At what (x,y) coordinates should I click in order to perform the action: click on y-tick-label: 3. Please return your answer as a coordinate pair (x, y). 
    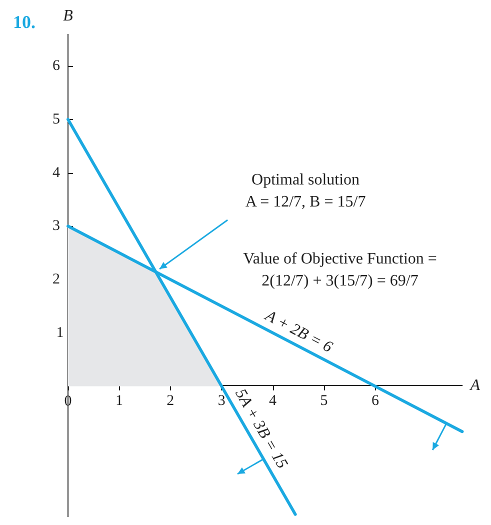
    Looking at the image, I should click on (56, 226).